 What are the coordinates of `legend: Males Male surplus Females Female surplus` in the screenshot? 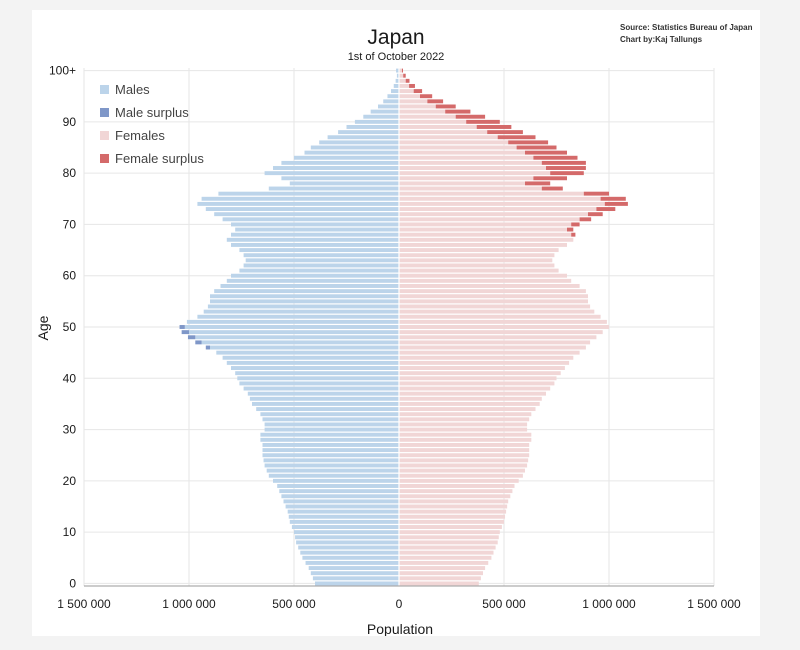 It's located at (152, 124).